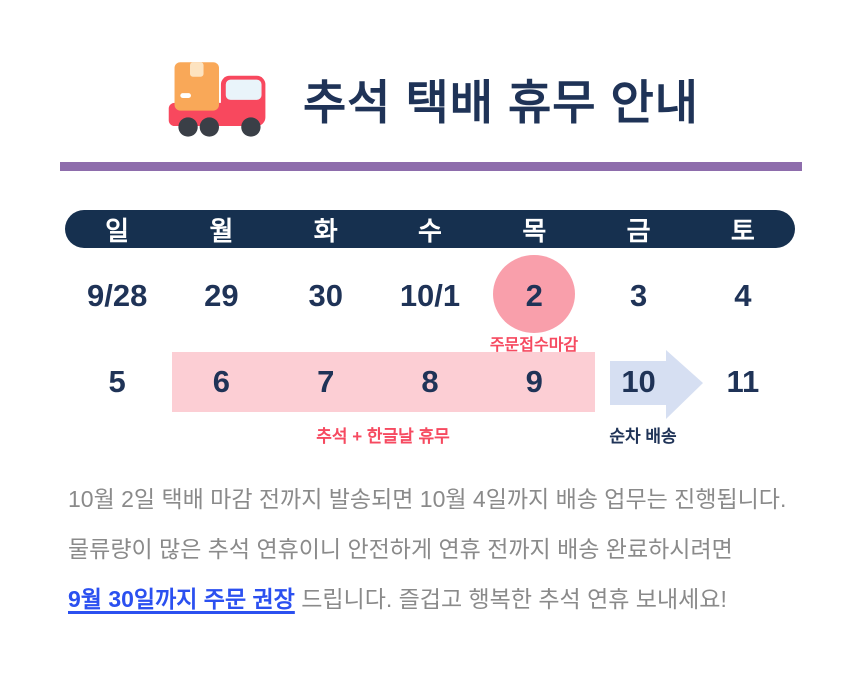  I want to click on date-cell-sequential: 10, so click(638, 381).